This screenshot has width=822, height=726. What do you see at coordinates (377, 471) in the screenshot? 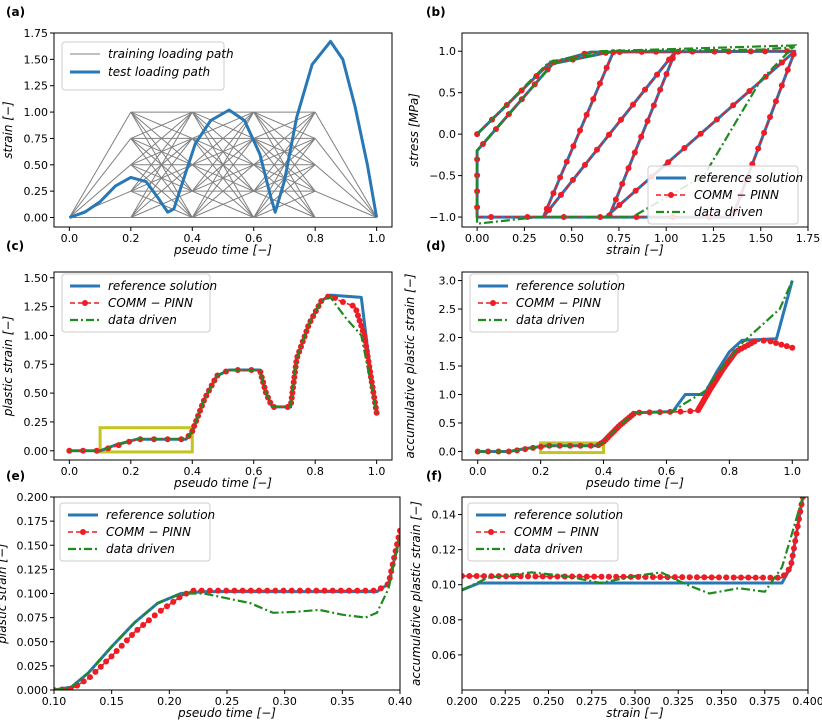
I see `x-tick-label: 1.0` at bounding box center [377, 471].